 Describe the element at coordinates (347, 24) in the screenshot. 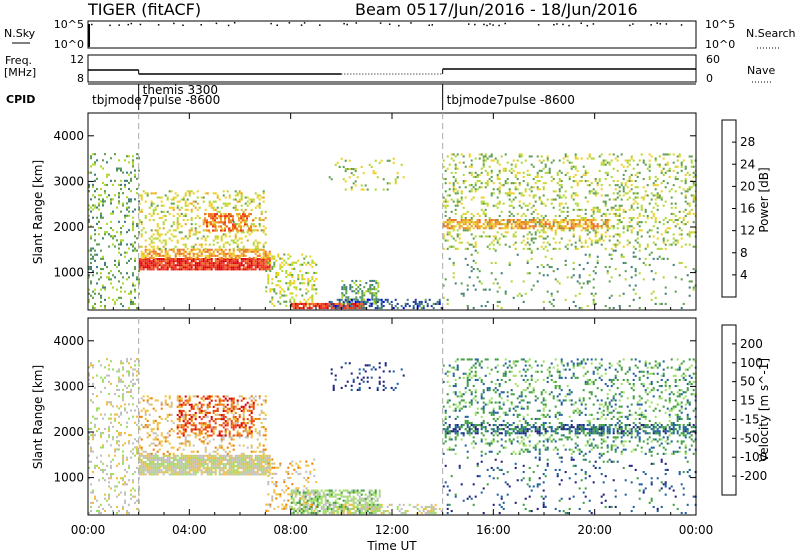

I see `nsky-point` at that location.